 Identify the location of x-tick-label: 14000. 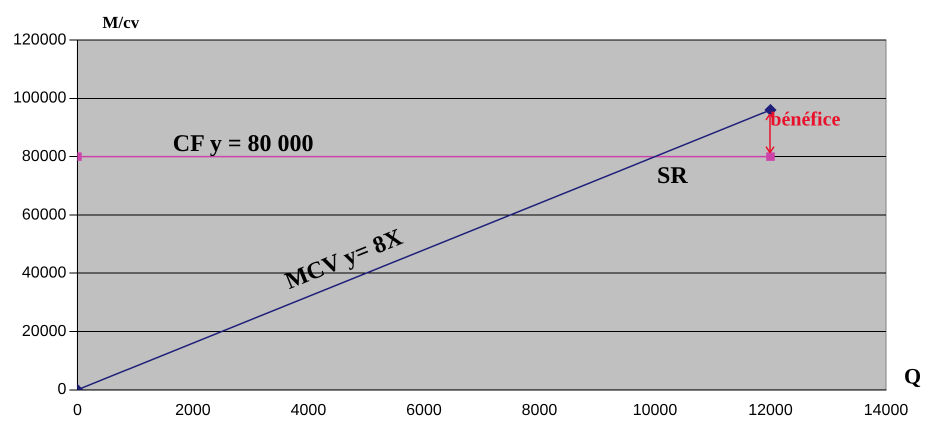
(886, 410).